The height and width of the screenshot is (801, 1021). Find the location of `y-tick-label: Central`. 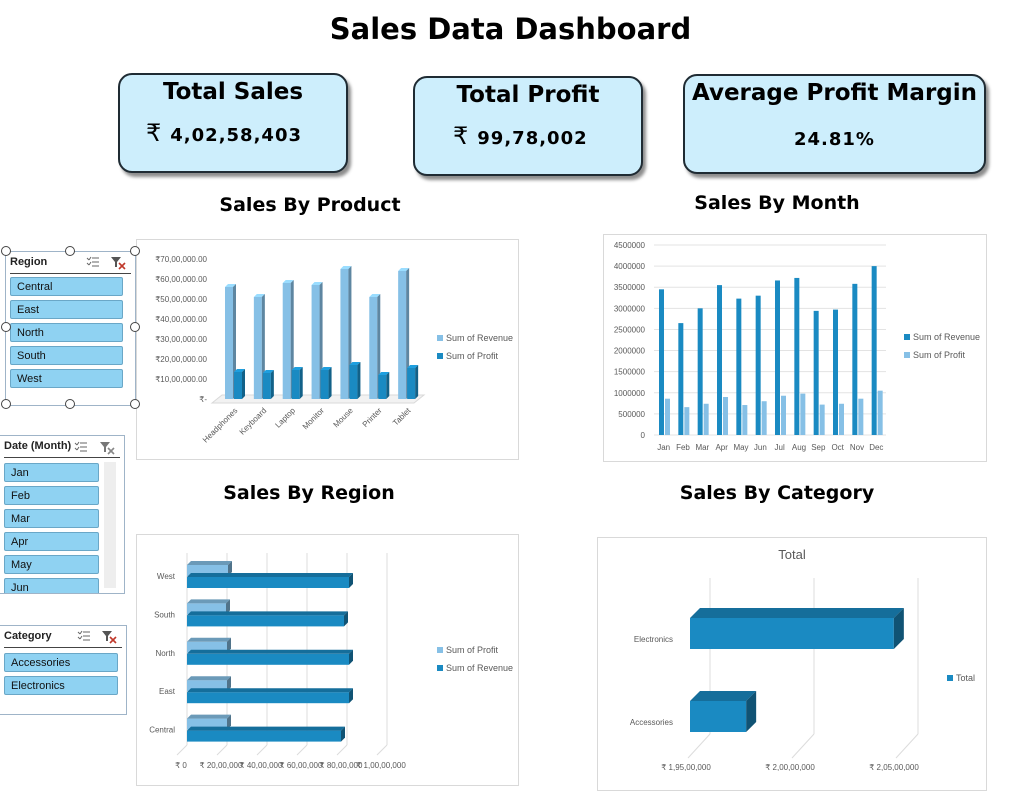

y-tick-label: Central is located at coordinates (162, 730).